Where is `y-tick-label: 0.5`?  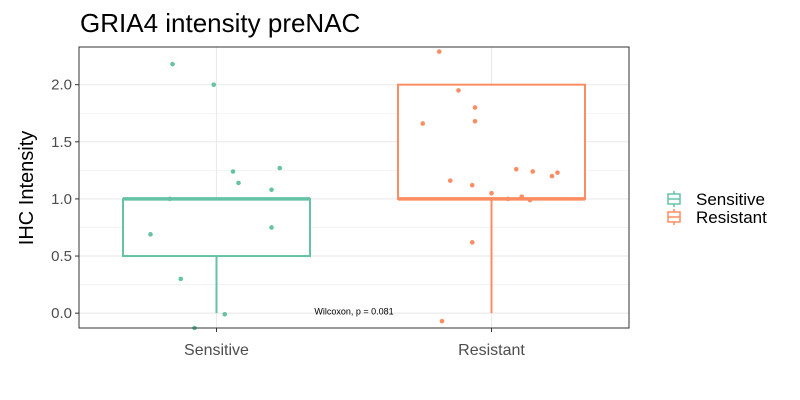
y-tick-label: 0.5 is located at coordinates (61, 256).